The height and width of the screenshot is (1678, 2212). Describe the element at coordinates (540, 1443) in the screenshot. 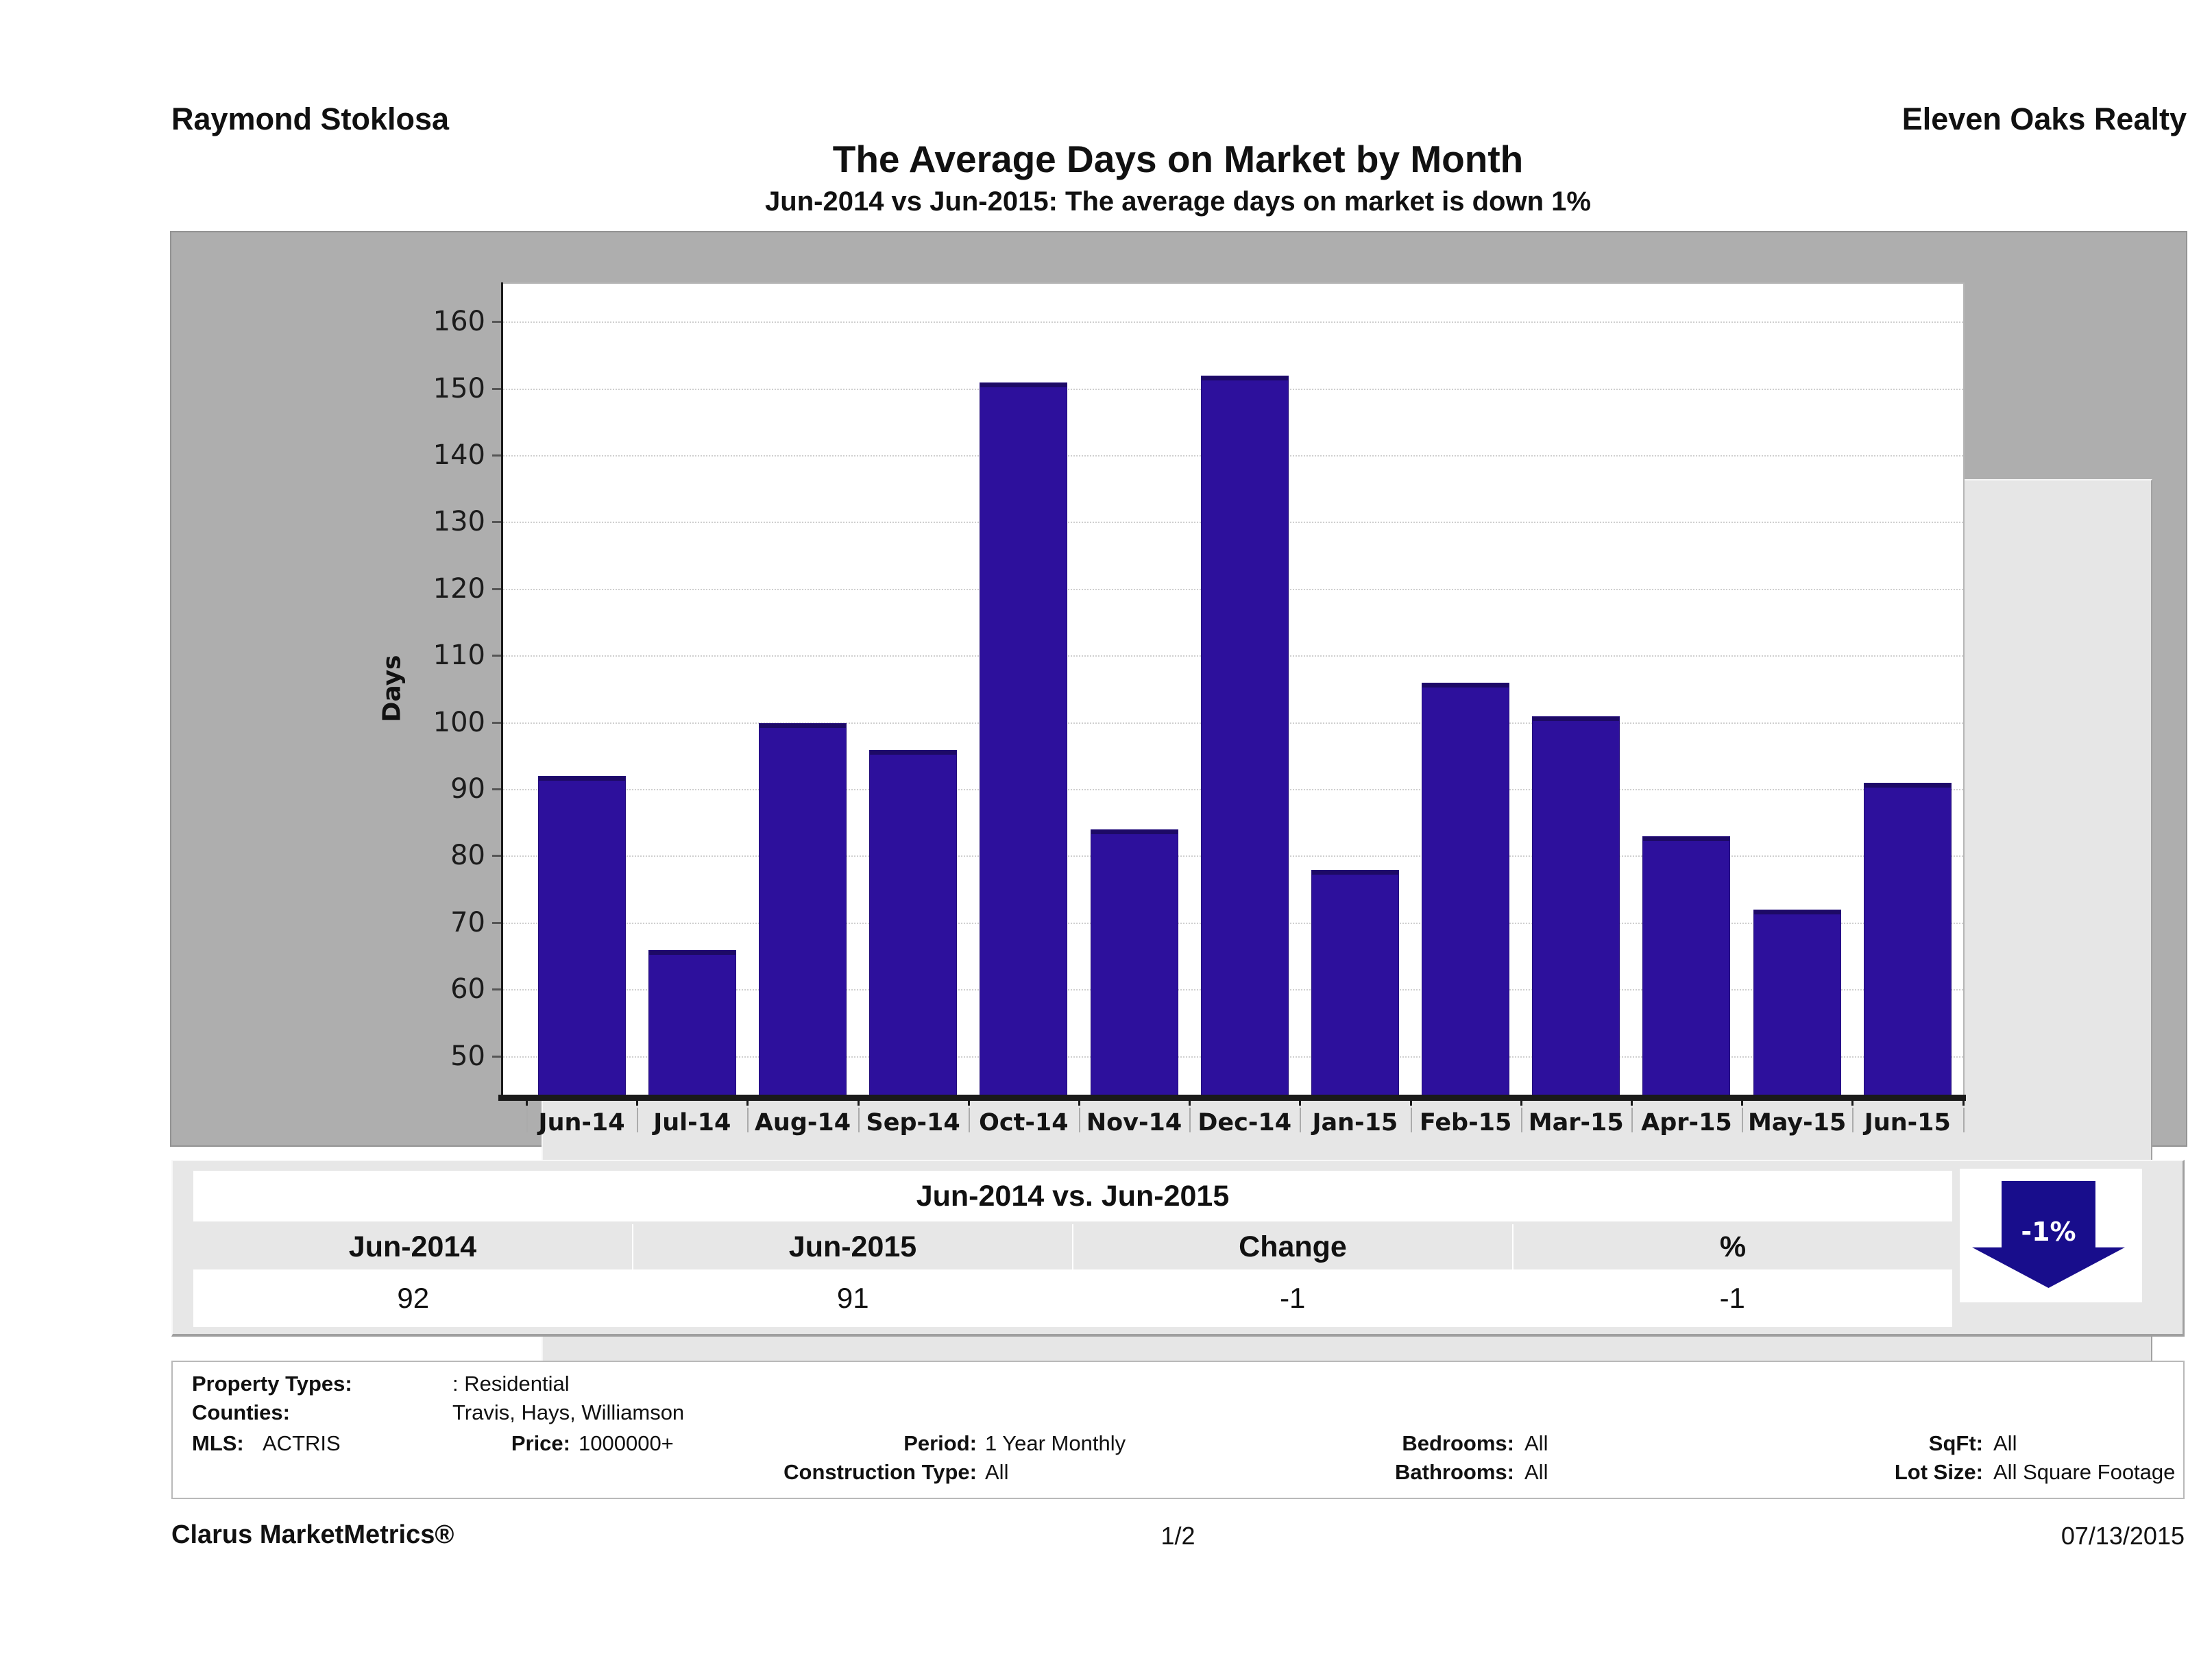

I see `price-label: Price:` at that location.